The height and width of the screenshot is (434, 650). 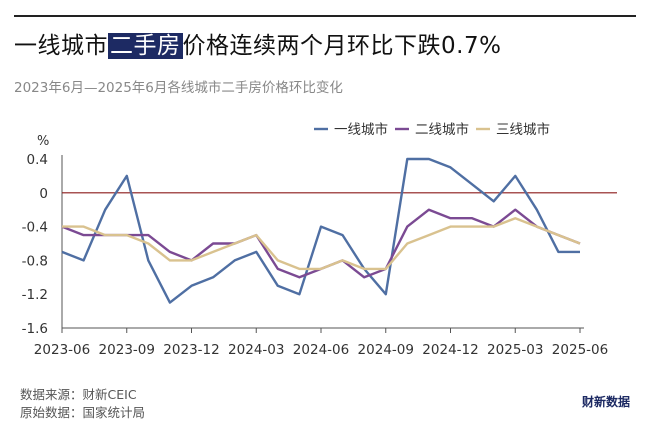 I want to click on x-tick-label: 2023-12, so click(x=191, y=350).